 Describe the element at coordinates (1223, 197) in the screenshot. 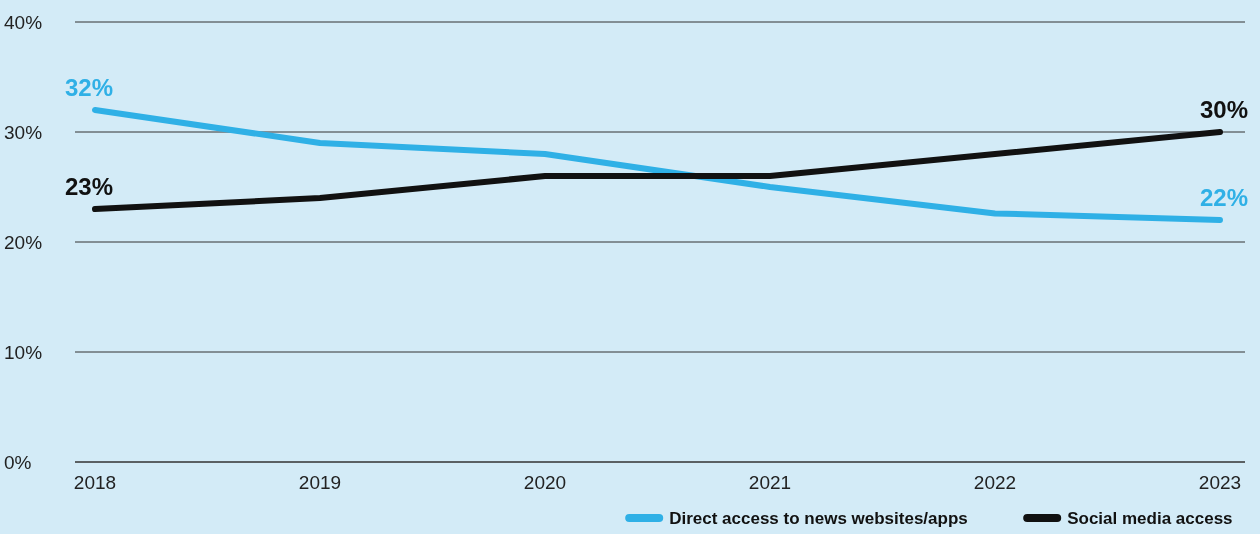

I see `data-label: 22%` at that location.